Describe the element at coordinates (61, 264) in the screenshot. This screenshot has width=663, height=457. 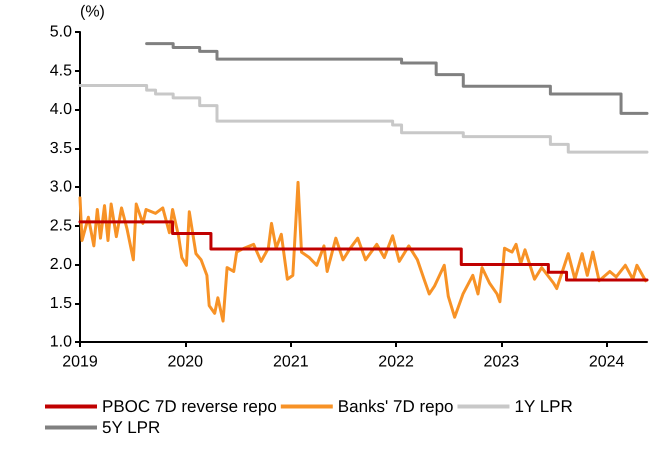
I see `y-tick-label: 2.0` at that location.